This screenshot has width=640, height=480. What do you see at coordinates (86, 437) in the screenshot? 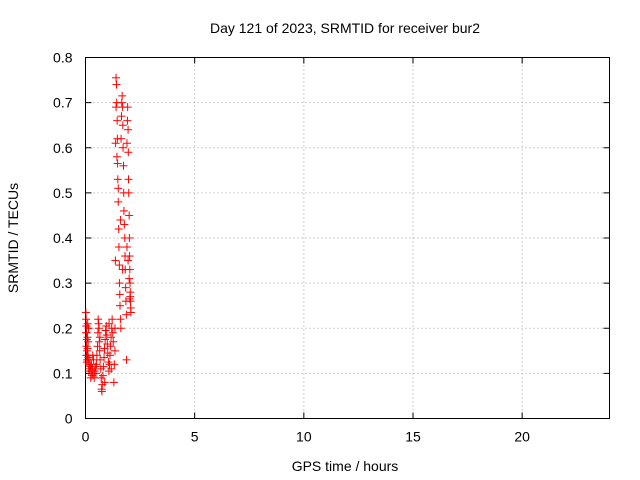
I see `x-tick-label: 0` at bounding box center [86, 437].